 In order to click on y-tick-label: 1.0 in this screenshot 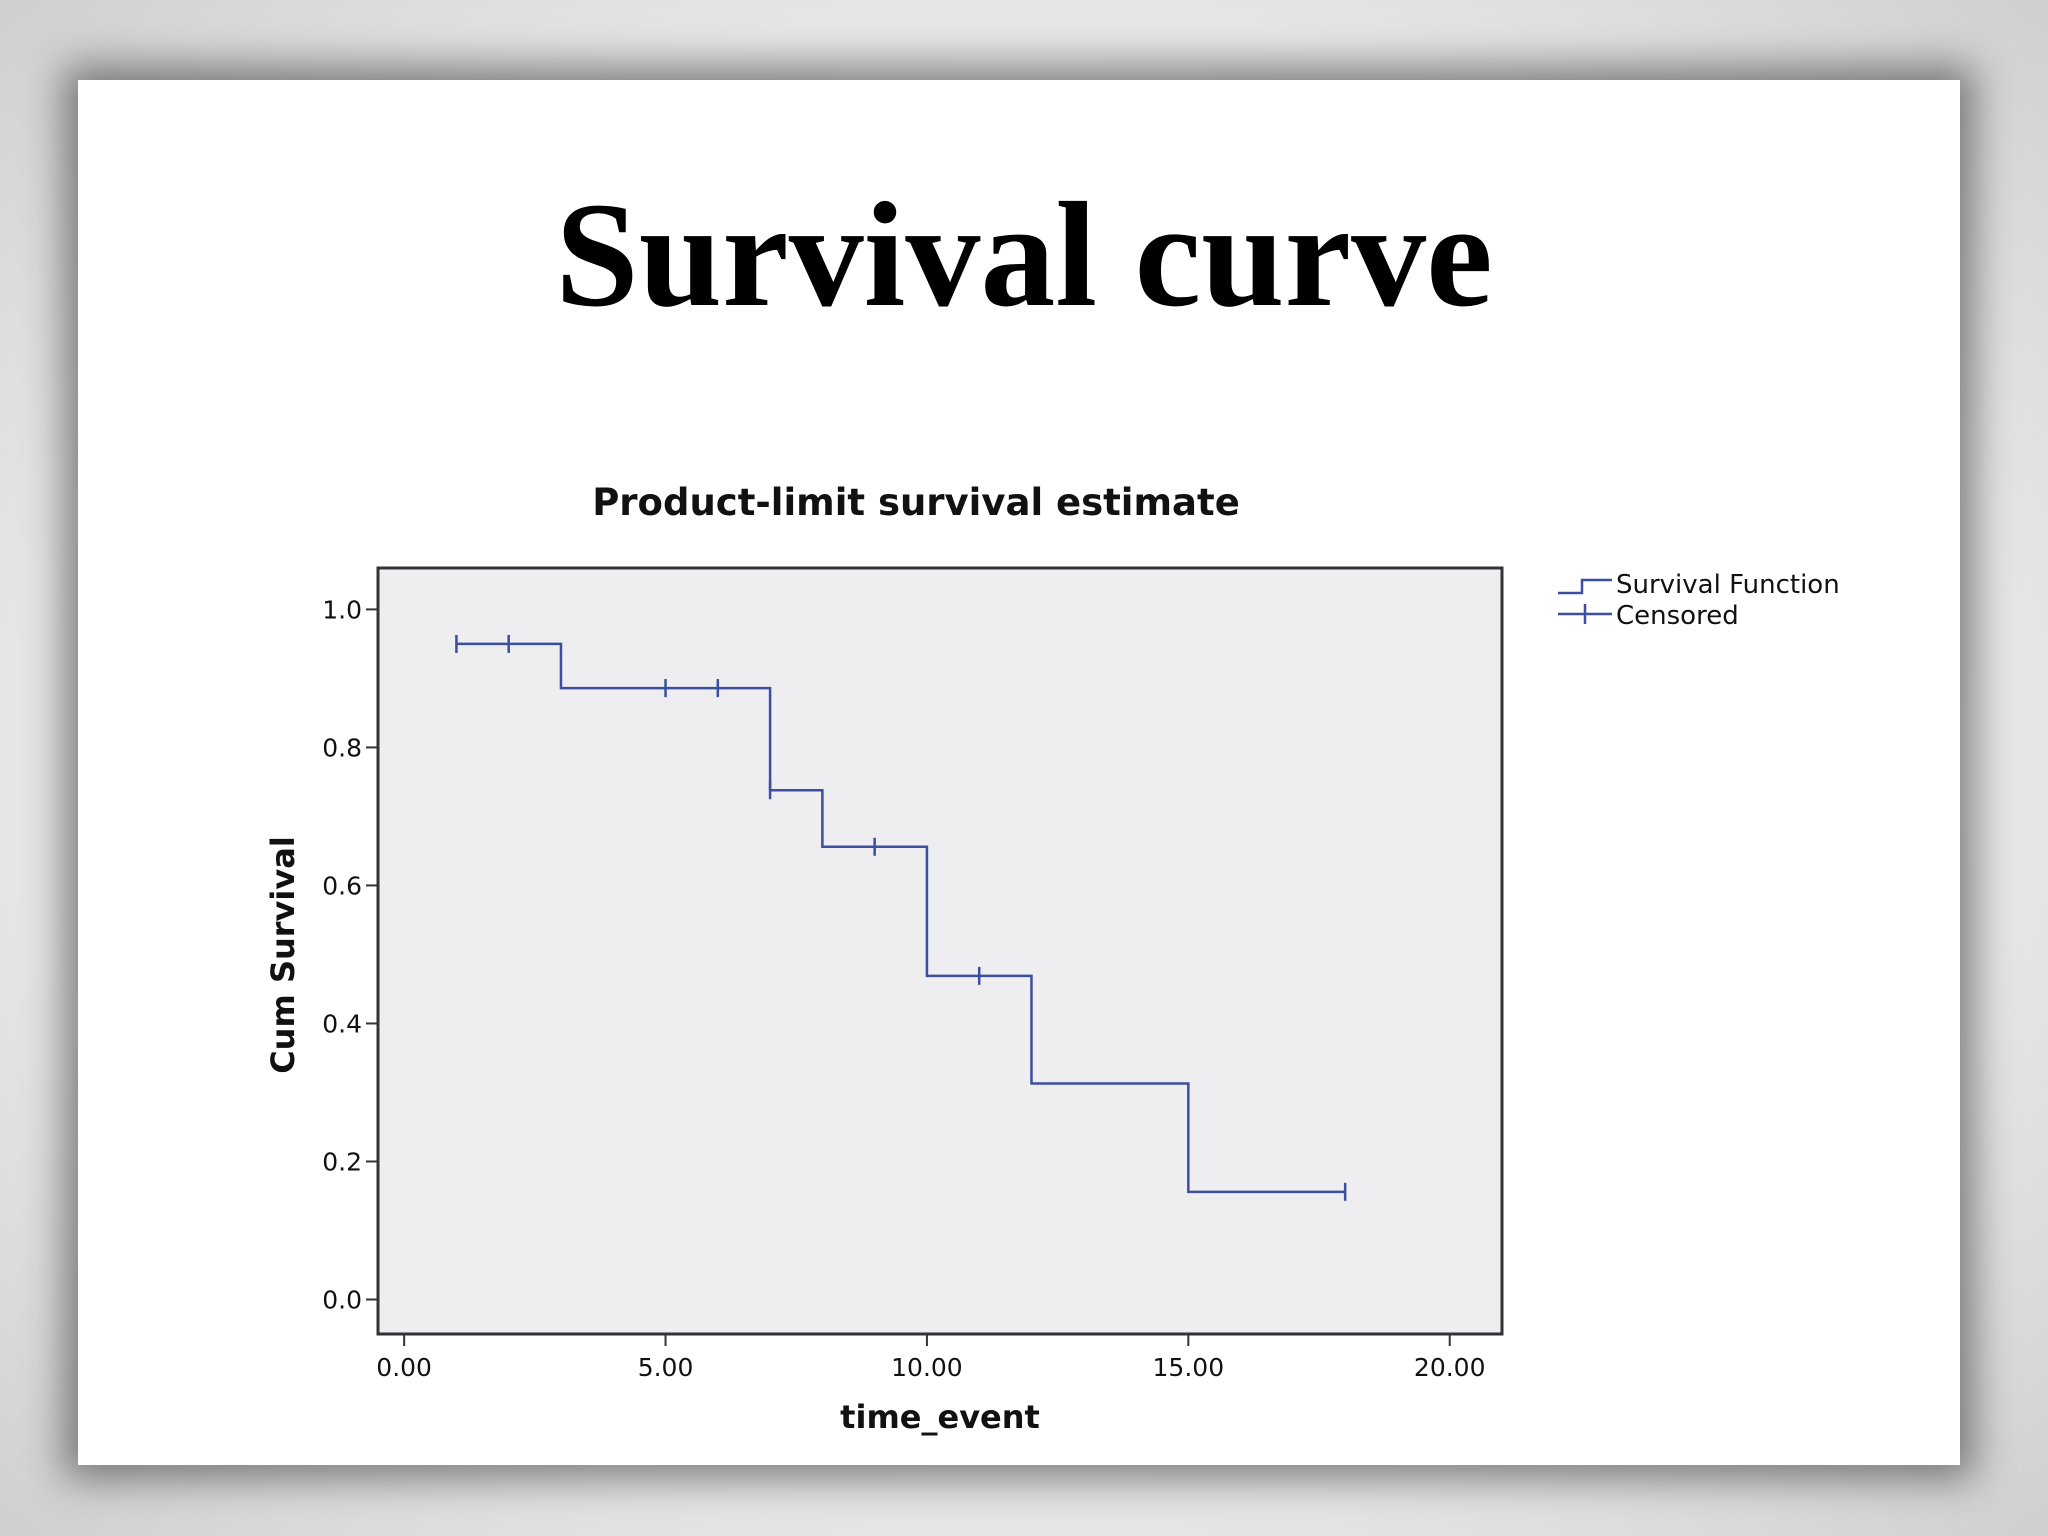, I will do `click(342, 609)`.